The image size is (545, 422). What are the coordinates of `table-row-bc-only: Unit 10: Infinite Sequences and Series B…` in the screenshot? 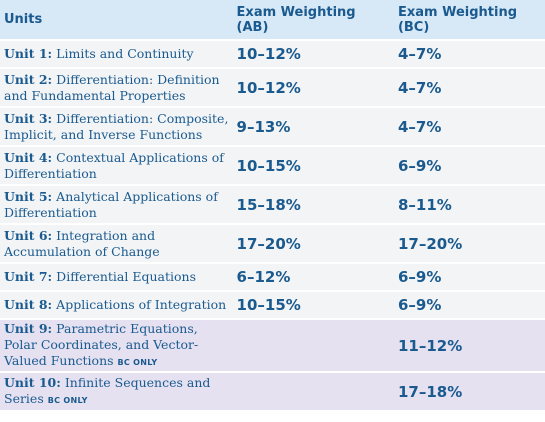 It's located at (272, 391).